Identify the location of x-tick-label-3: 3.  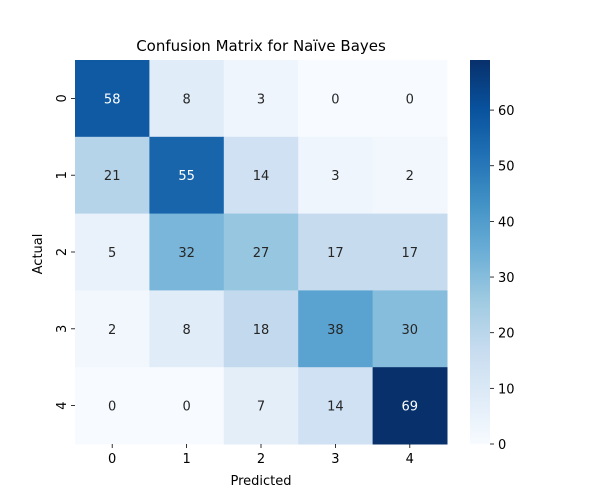
(335, 459).